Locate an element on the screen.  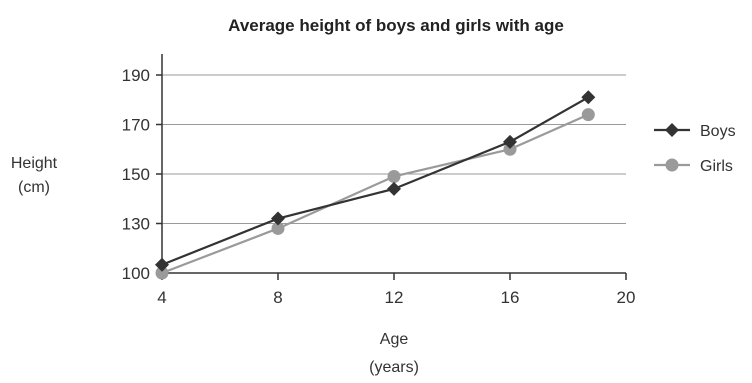
y-axis-label-line1: Height is located at coordinates (34, 163).